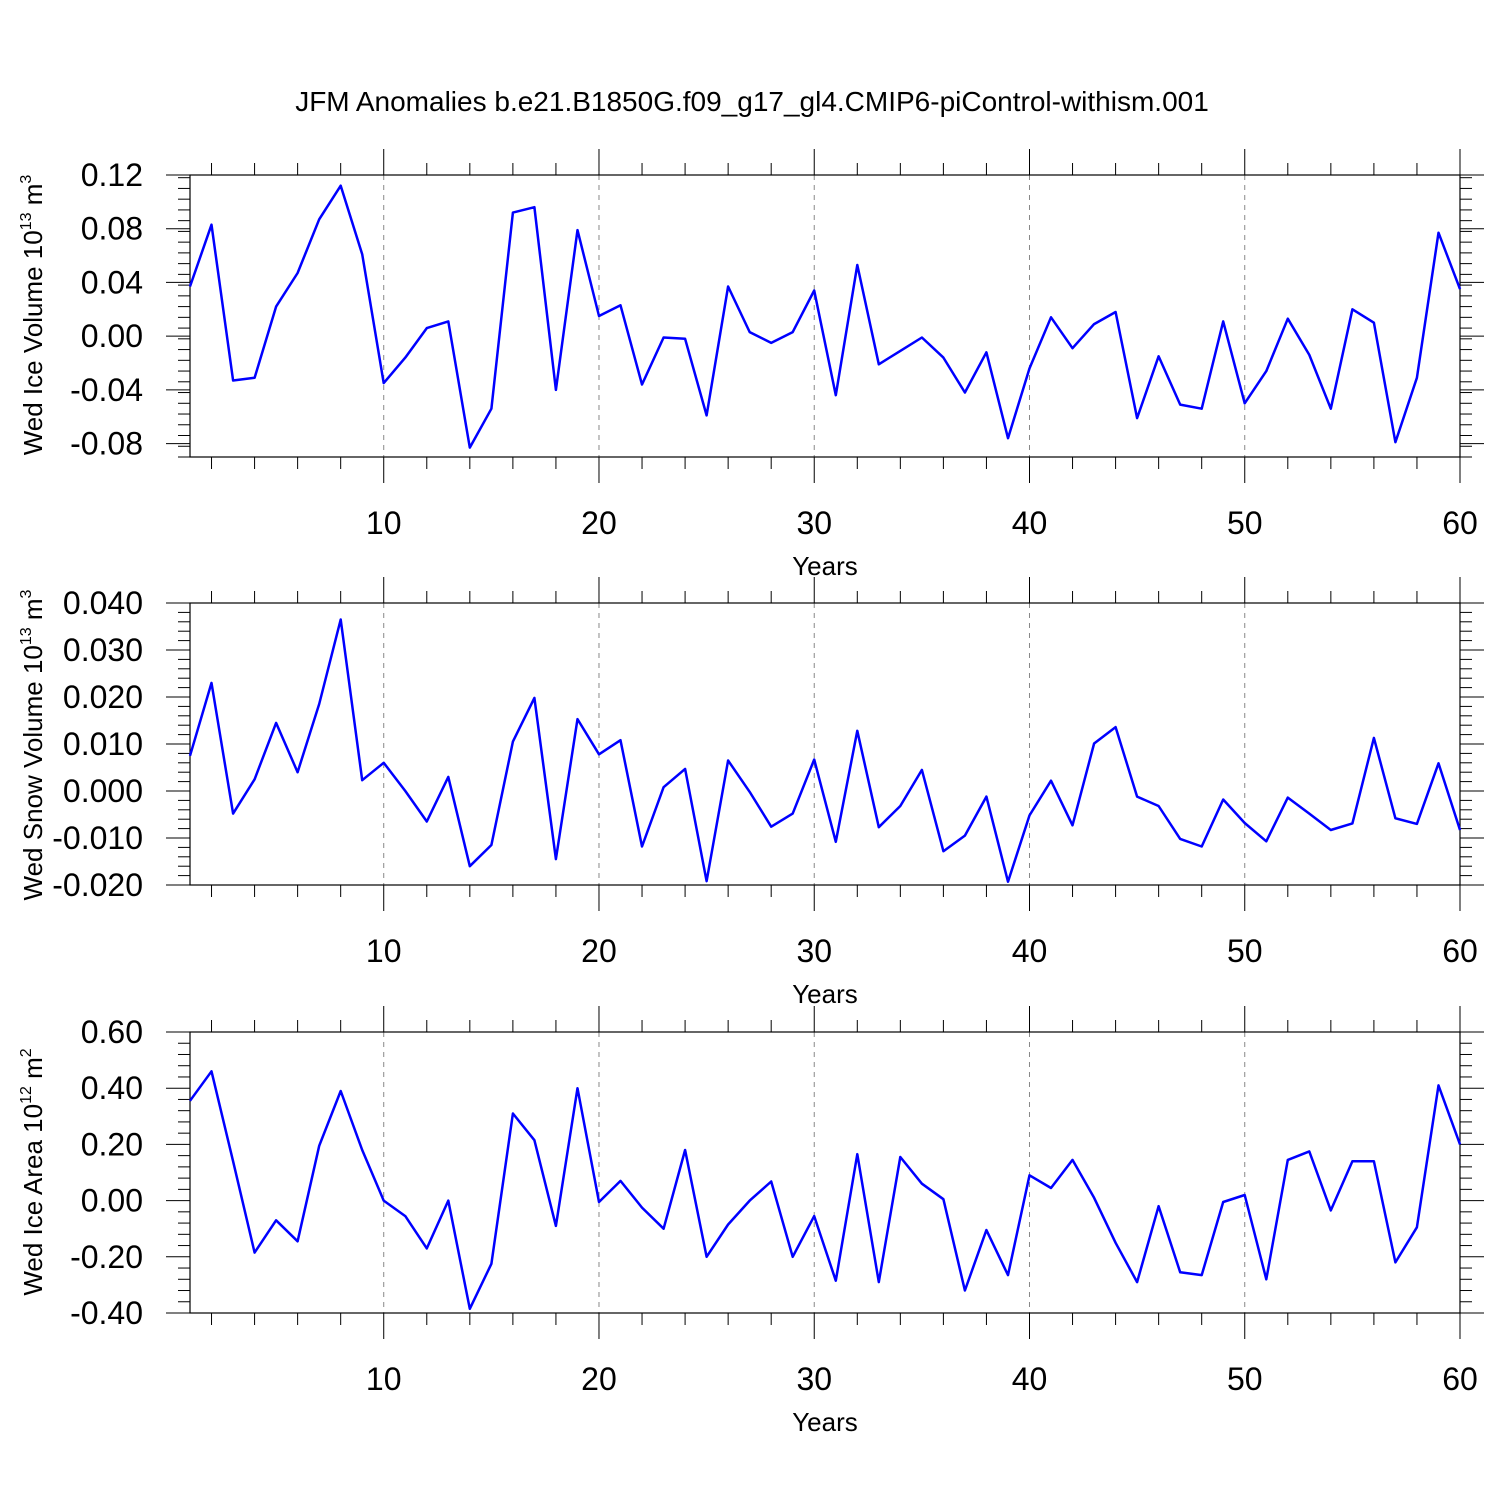 Image resolution: width=1500 pixels, height=1500 pixels. What do you see at coordinates (97, 838) in the screenshot?
I see `y-tick-label: -0.010` at bounding box center [97, 838].